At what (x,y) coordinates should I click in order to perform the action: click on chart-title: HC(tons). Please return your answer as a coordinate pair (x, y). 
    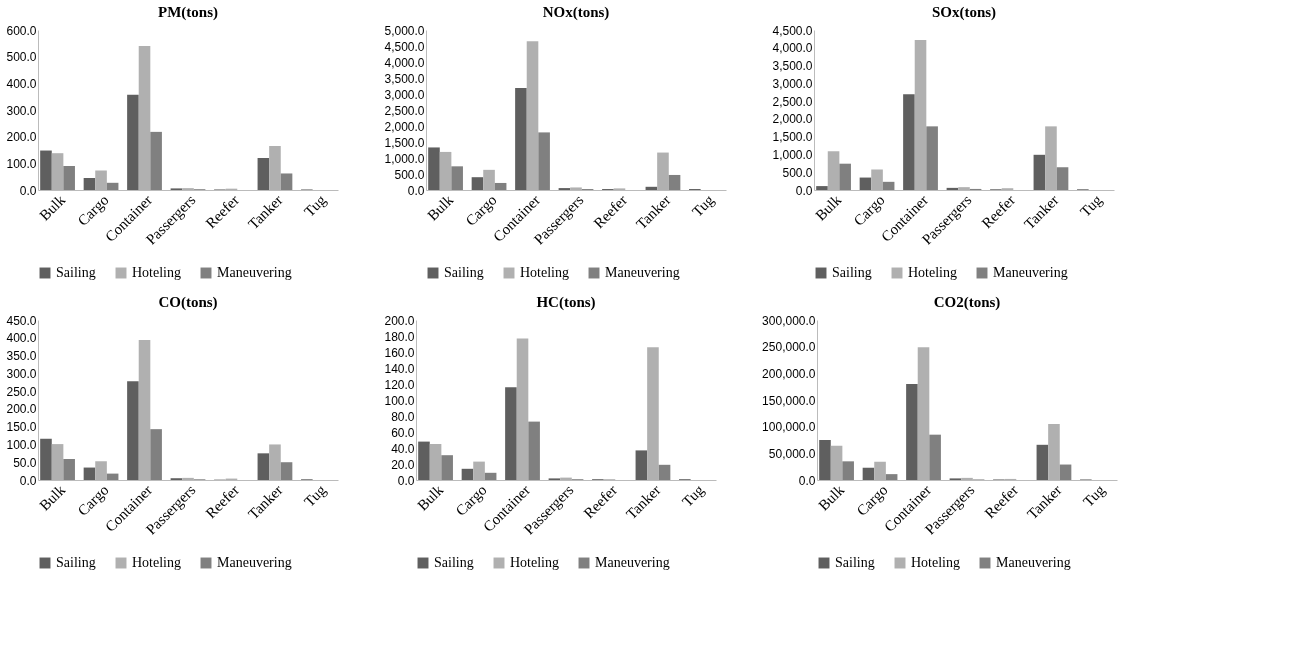
    Looking at the image, I should click on (566, 302).